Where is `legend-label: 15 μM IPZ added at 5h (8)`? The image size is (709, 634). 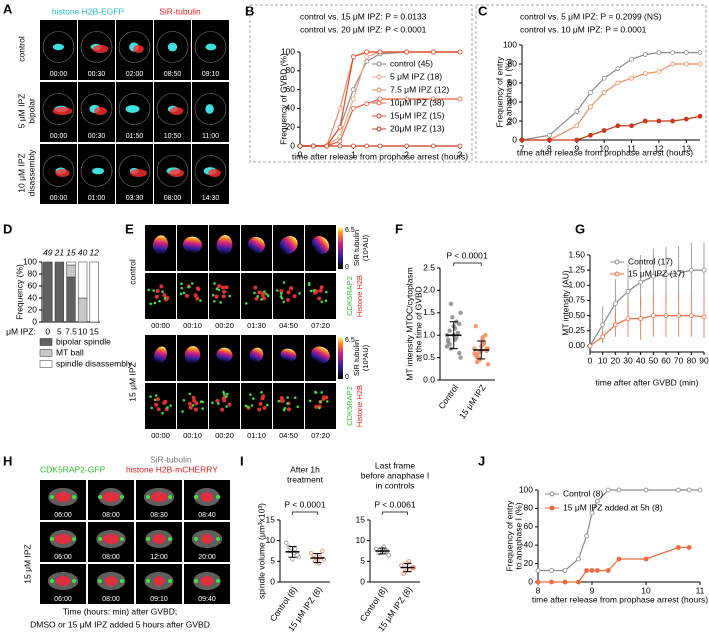 legend-label: 15 μM IPZ added at 5h (8) is located at coordinates (613, 507).